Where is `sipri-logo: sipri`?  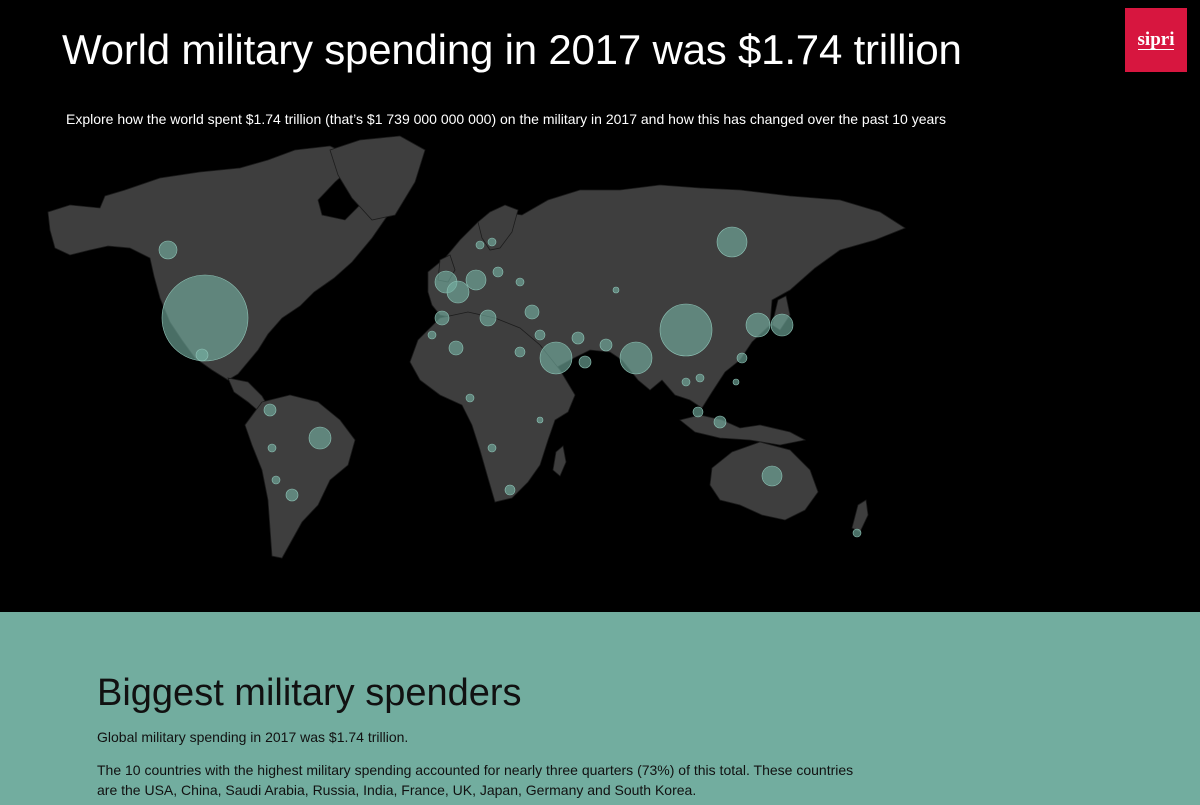 sipri-logo: sipri is located at coordinates (1156, 40).